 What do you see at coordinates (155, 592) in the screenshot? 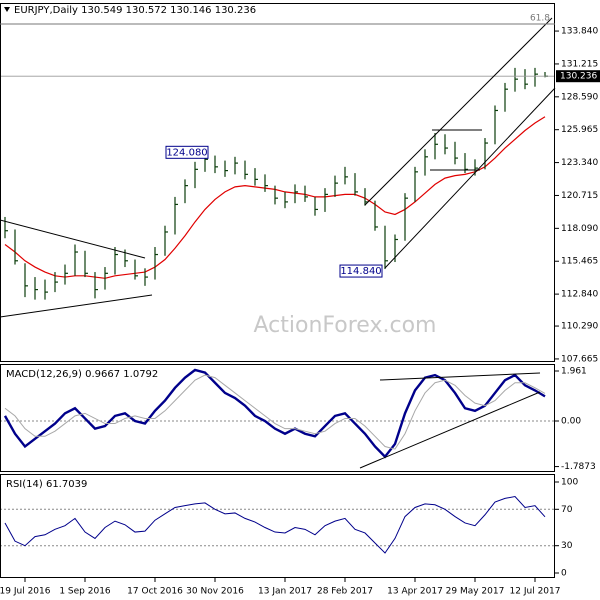
I see `x-tick-label: 17 Oct 2016` at bounding box center [155, 592].